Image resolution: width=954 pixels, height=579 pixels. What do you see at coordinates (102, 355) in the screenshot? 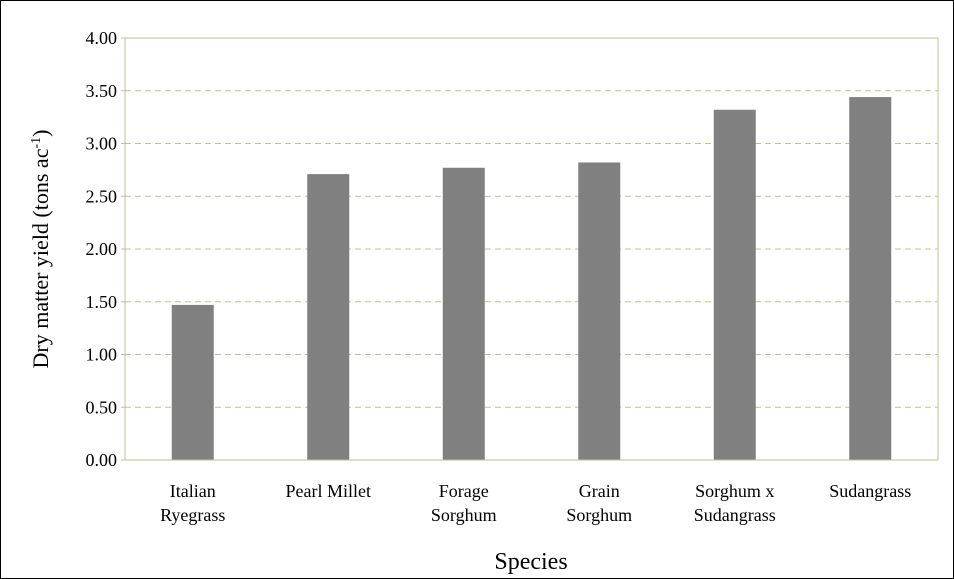
I see `y-tick-label: 1.00` at bounding box center [102, 355].